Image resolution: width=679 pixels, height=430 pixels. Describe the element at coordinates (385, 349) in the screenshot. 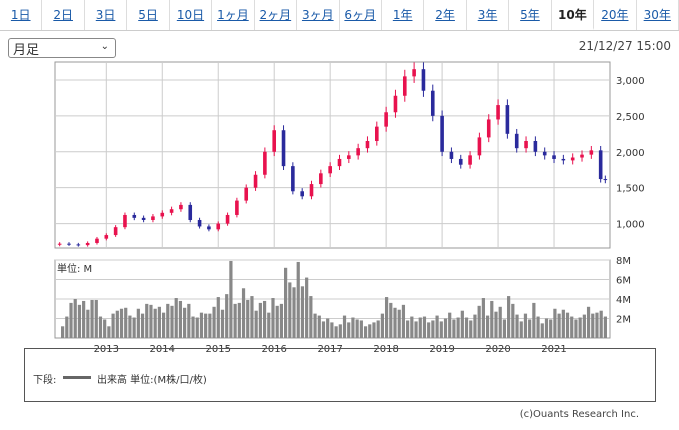

I see `x-tick-label-5: 2018` at that location.